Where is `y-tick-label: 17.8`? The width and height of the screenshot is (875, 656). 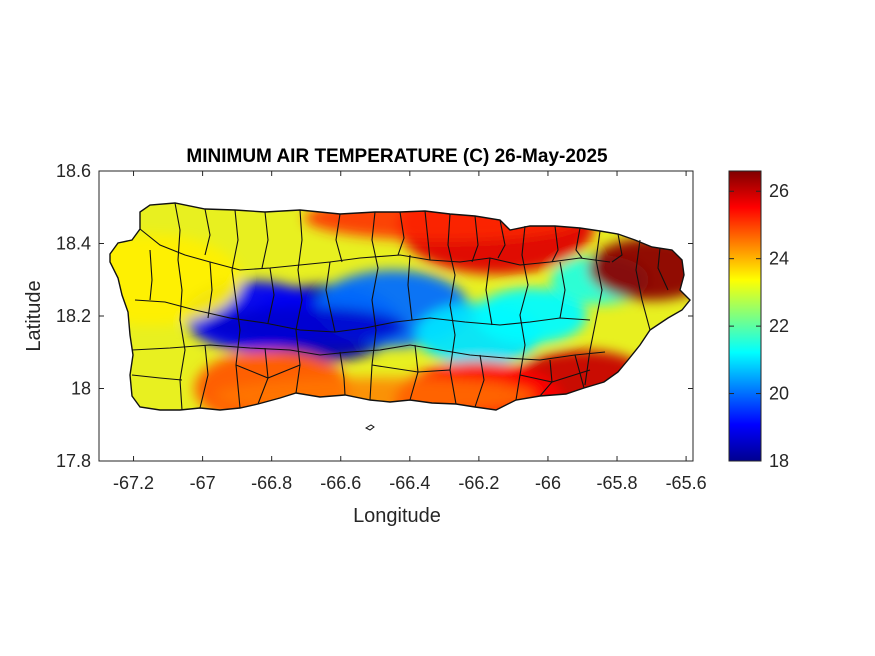
y-tick-label: 17.8 is located at coordinates (73, 461).